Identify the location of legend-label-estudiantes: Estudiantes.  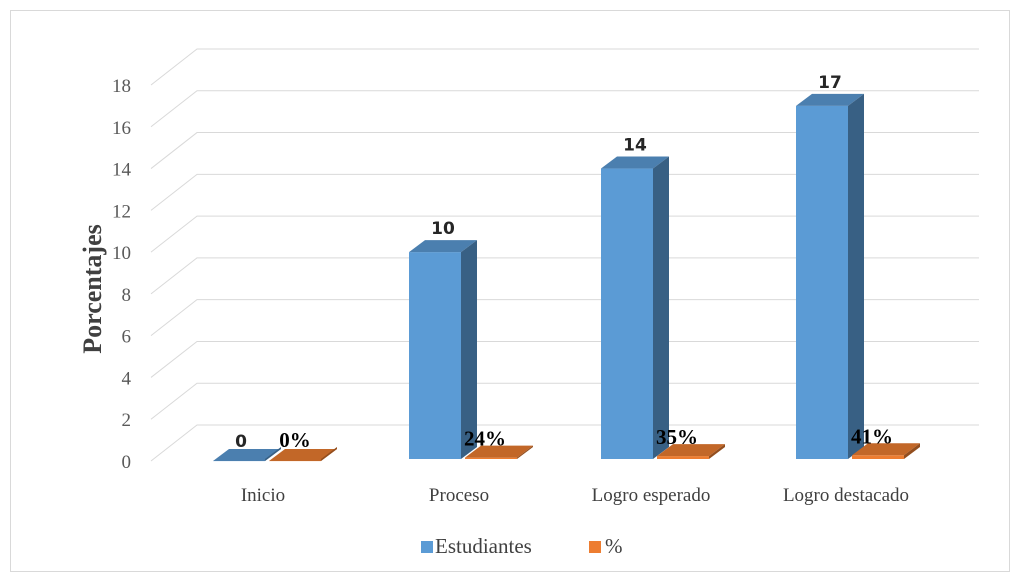
(483, 546).